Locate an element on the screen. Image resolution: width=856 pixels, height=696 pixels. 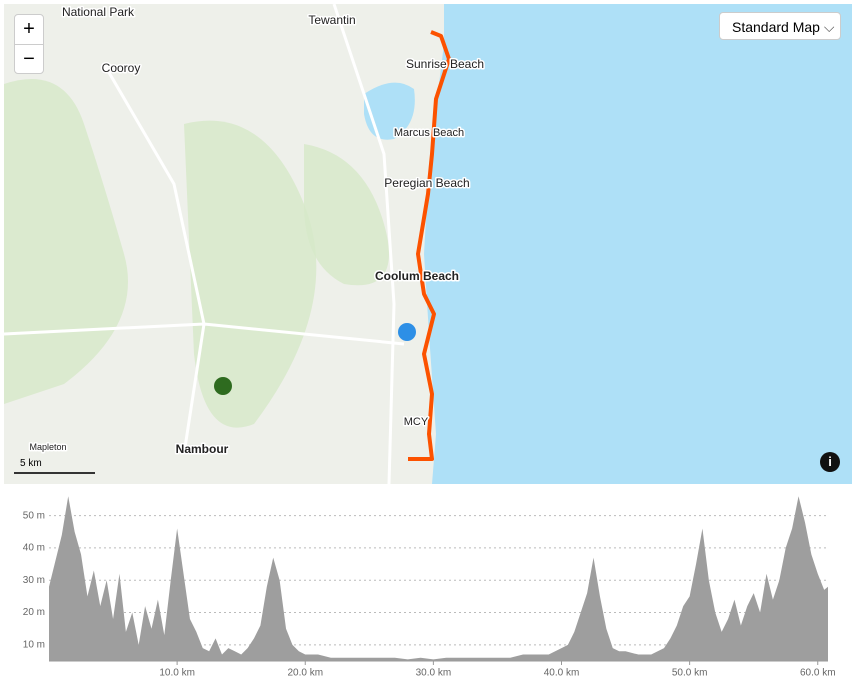
map-style-label: Standard Map is located at coordinates (776, 27).